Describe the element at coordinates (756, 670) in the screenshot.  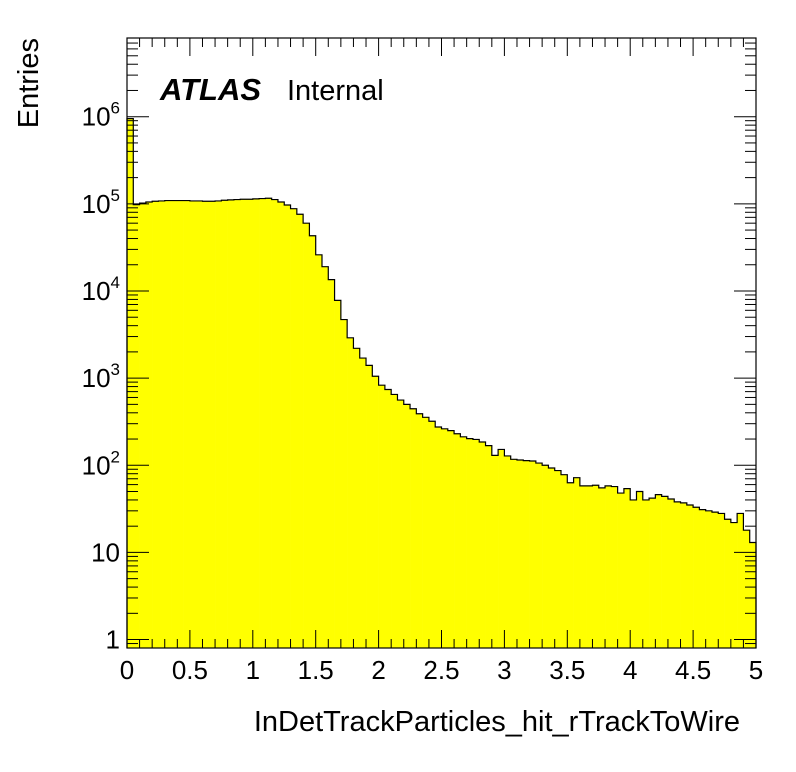
I see `x-tick-label: 5` at that location.